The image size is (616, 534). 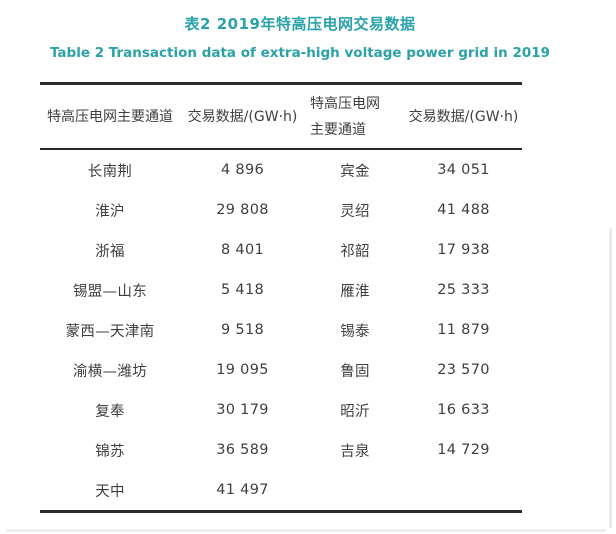 I want to click on header-channel-right: 特高压电网主要通道, so click(x=355, y=117).